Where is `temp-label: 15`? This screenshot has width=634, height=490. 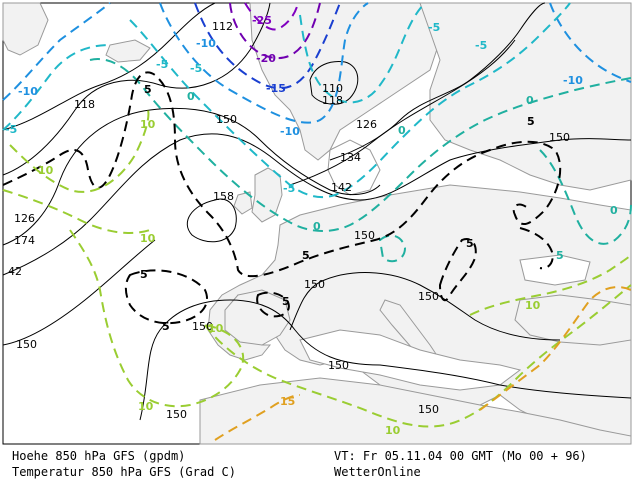
temp-label: 15 is located at coordinates (287, 401).